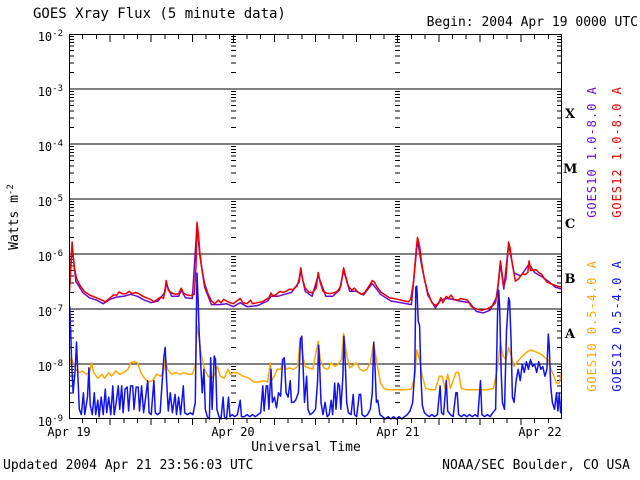  Describe the element at coordinates (592, 152) in the screenshot. I see `legend-label-1: GOES10 1.0-8.0 A` at that location.